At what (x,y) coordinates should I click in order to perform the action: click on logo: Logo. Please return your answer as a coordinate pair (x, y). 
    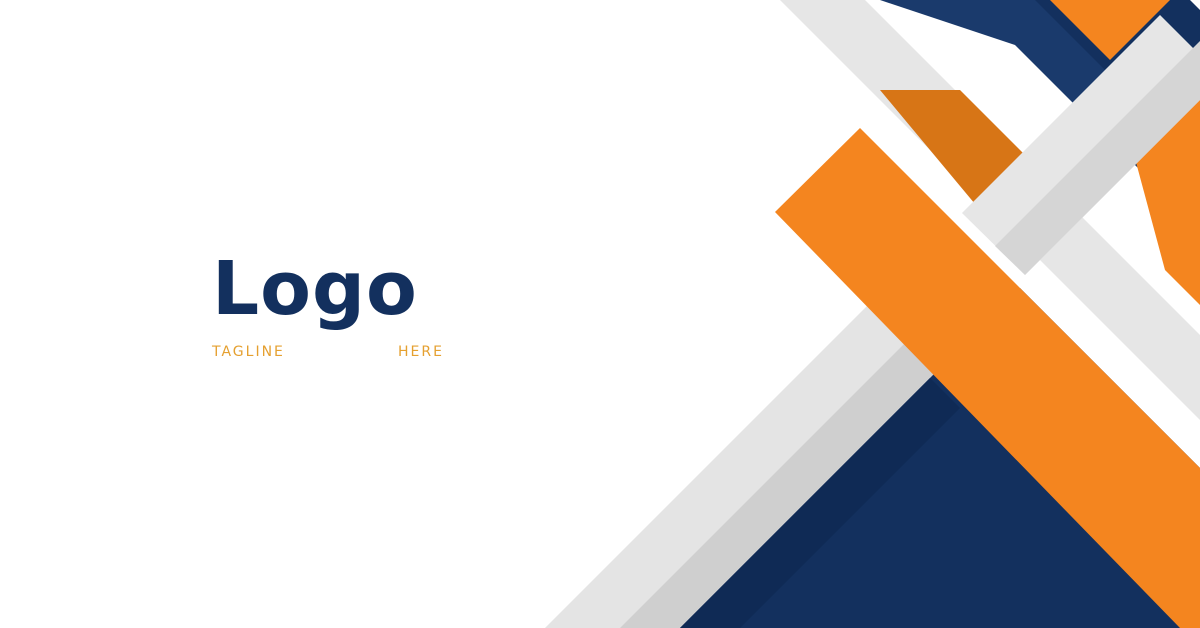
    Looking at the image, I should click on (362, 313).